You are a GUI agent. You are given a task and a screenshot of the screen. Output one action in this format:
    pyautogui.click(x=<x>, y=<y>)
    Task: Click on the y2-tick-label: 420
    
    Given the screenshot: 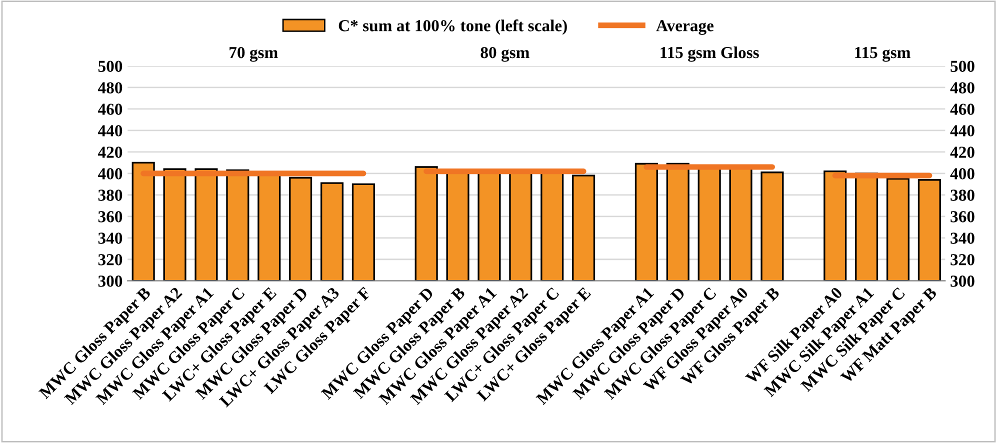 What is the action you would take?
    pyautogui.click(x=962, y=152)
    